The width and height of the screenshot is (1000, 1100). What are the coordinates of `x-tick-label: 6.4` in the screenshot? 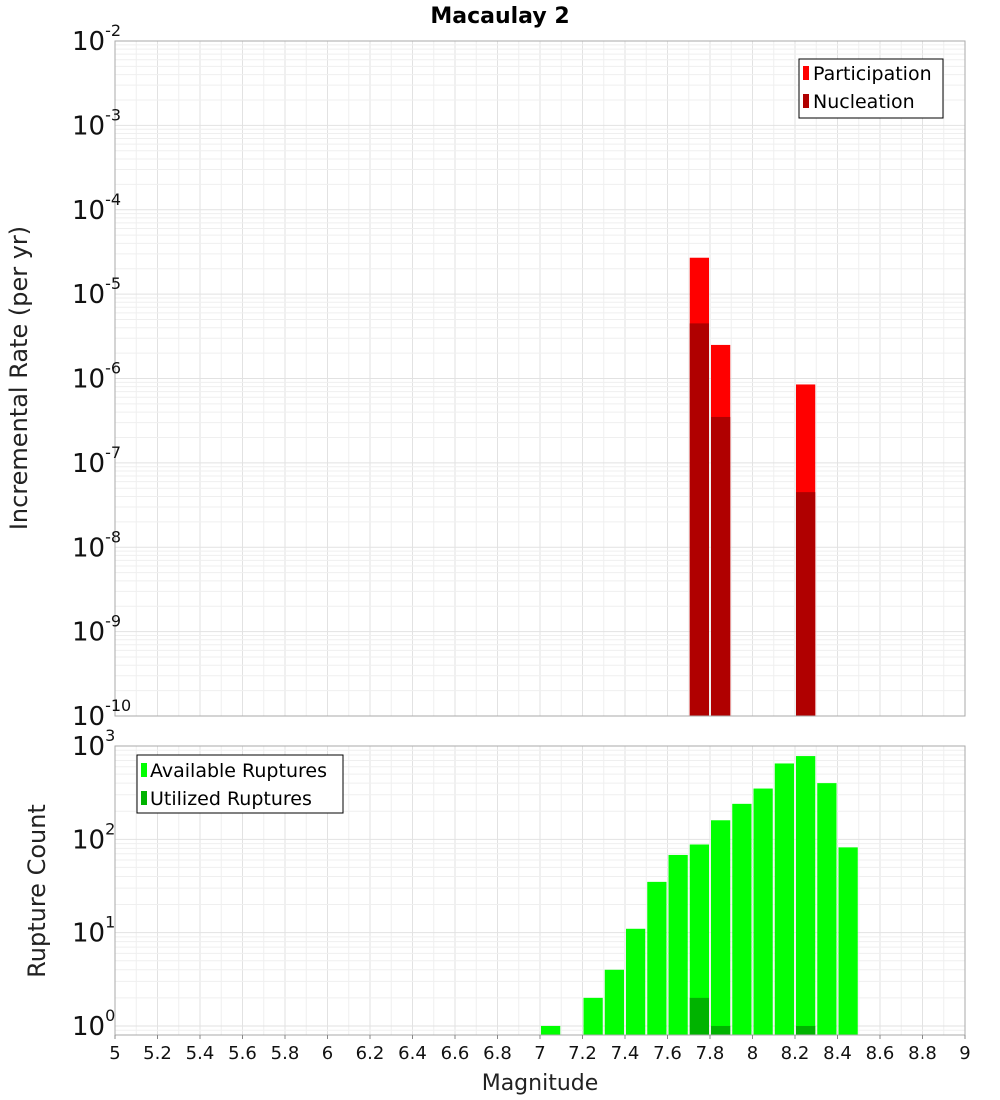 It's located at (412, 1053).